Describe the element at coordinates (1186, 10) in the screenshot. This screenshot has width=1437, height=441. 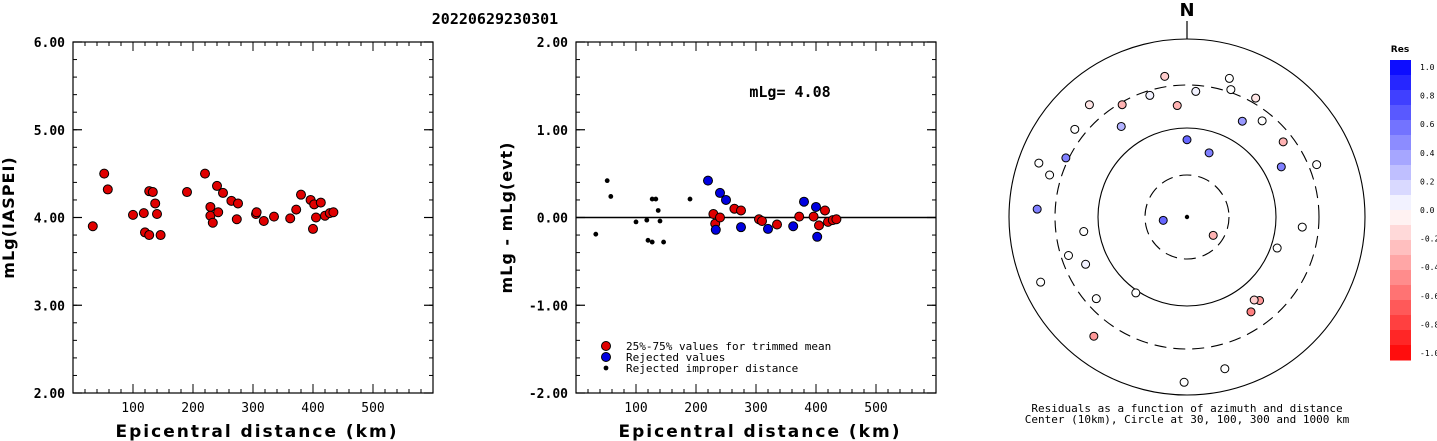
I see `north-label: N` at that location.